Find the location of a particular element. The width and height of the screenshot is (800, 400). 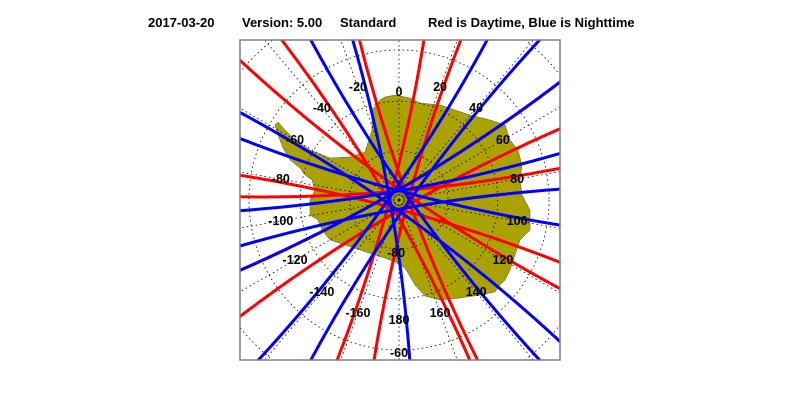

mode-label: Standard is located at coordinates (368, 22).